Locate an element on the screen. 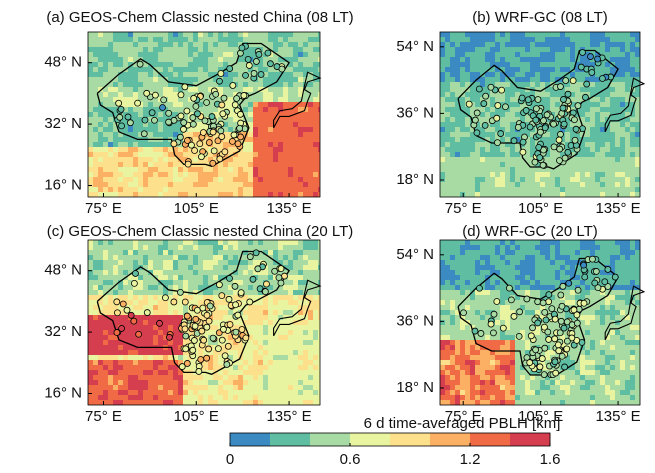 The height and width of the screenshot is (473, 655). y-tick-label: 32° N is located at coordinates (63, 123).